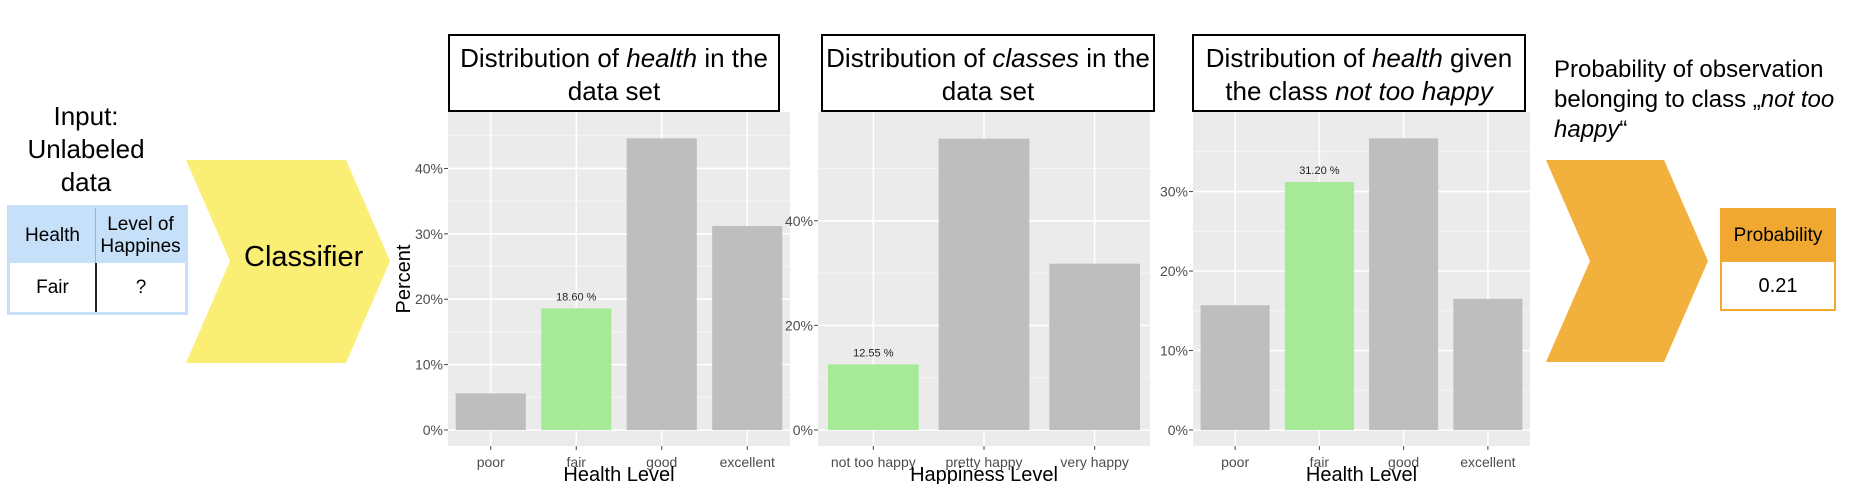 This screenshot has height=502, width=1866. I want to click on chart-title-italic: classes, so click(1036, 58).